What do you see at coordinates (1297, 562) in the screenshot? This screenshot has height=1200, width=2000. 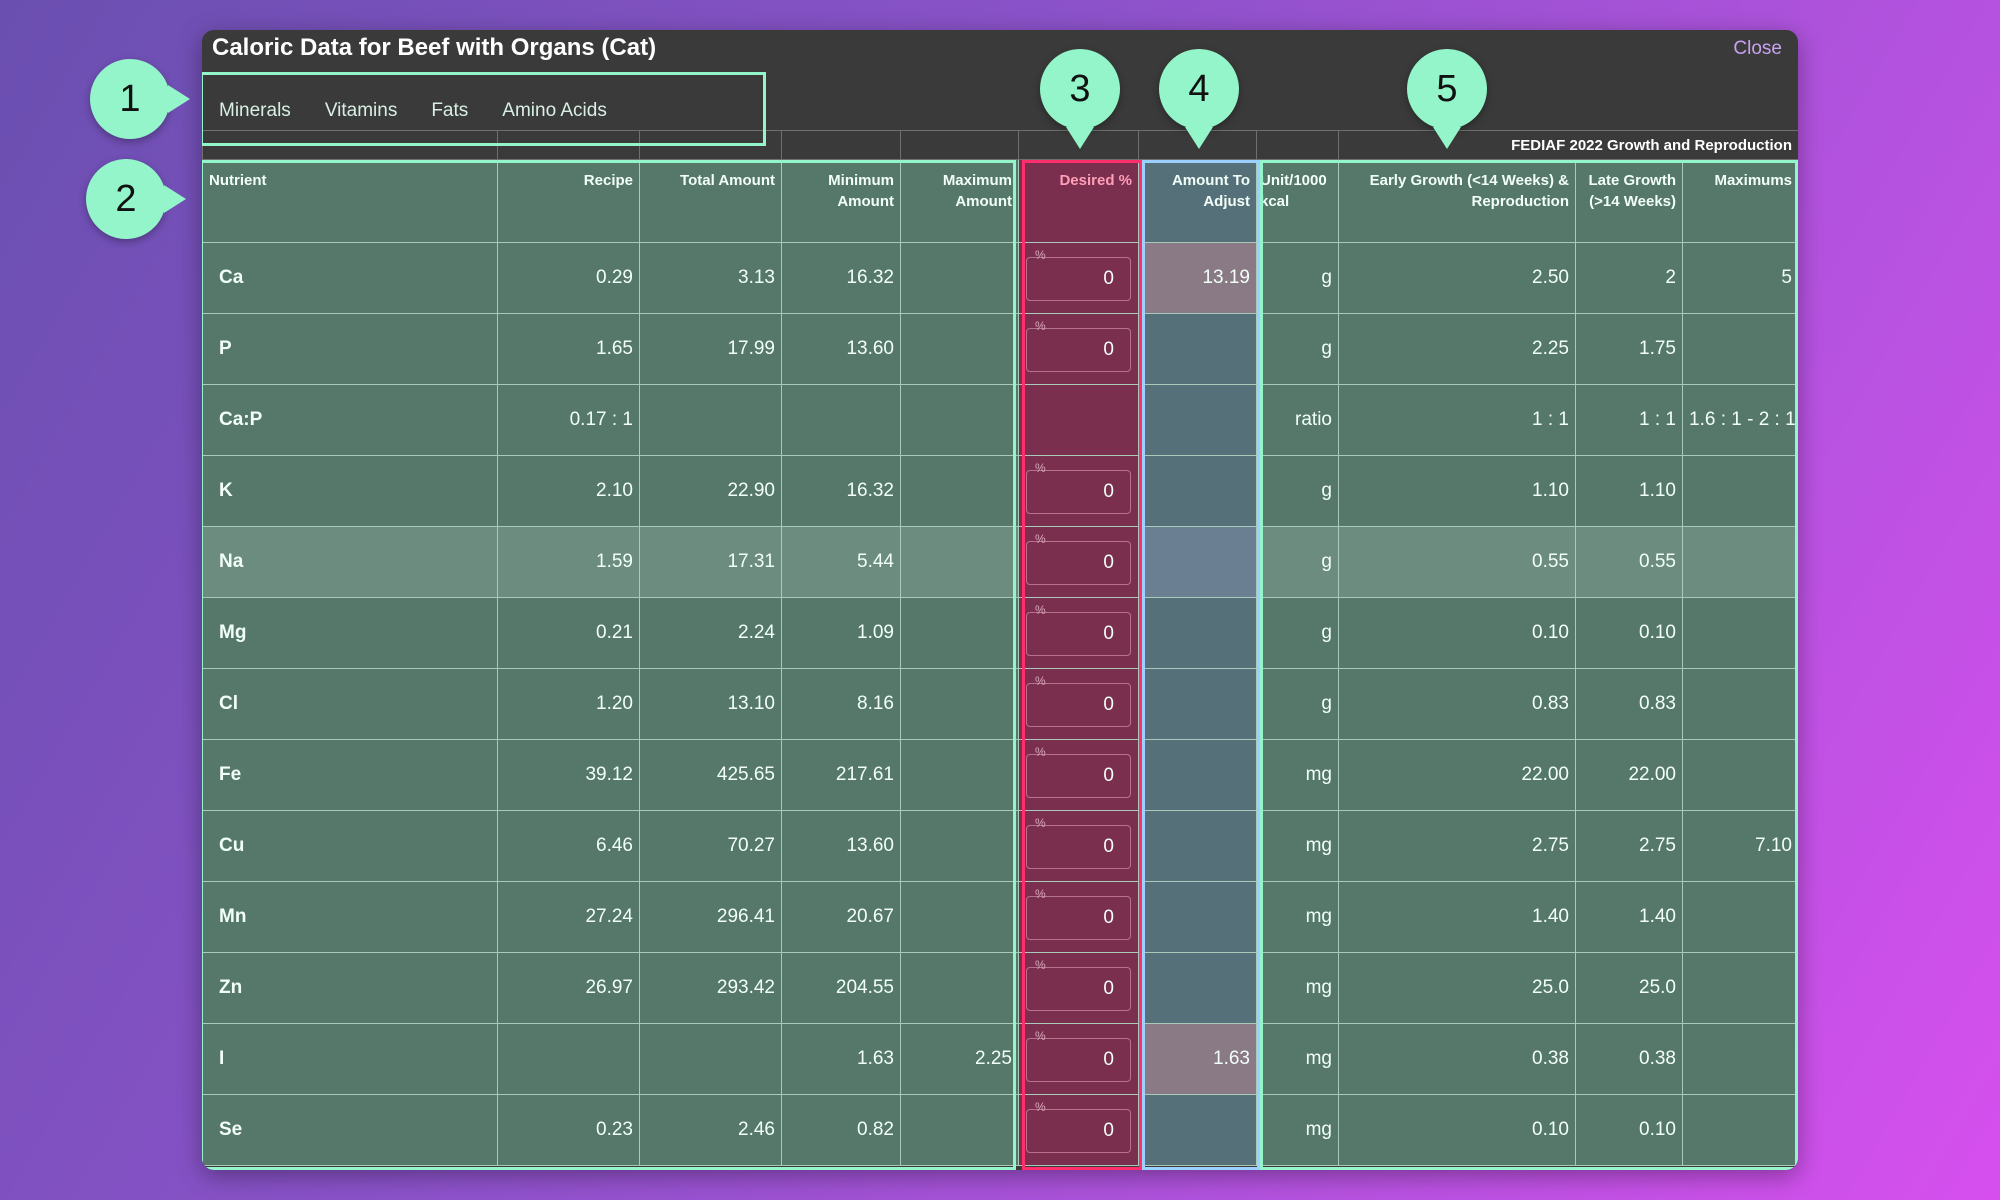 I see `unit-cell: g` at bounding box center [1297, 562].